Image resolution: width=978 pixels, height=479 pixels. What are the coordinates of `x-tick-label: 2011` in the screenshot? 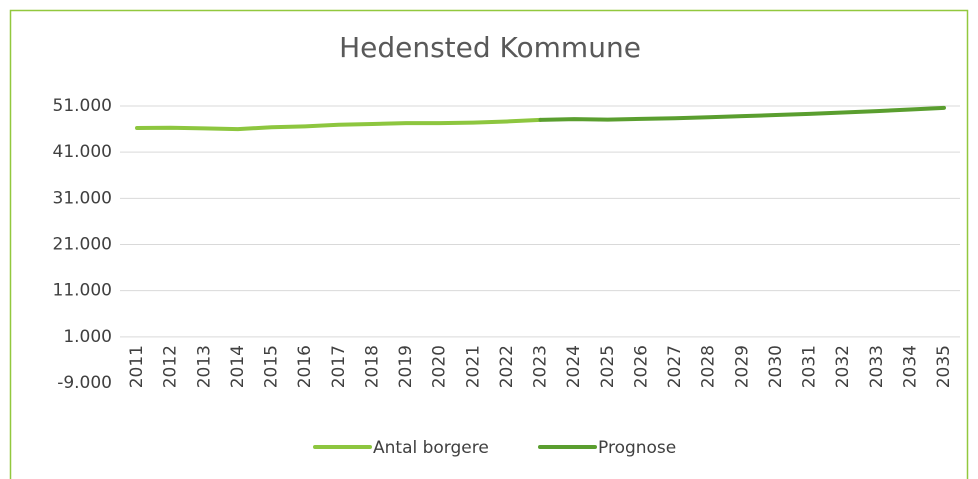 It's located at (137, 366).